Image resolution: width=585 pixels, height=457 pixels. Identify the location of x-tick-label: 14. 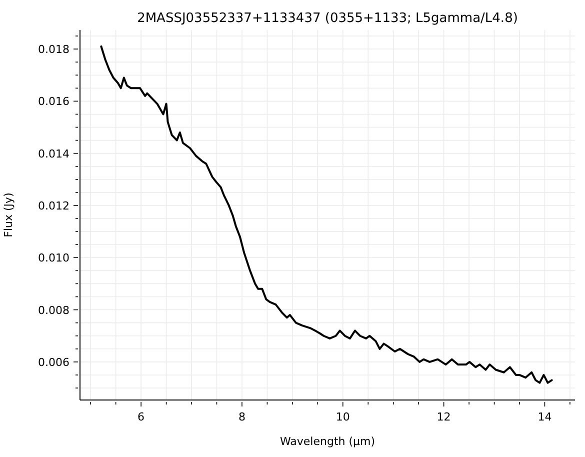
(545, 417).